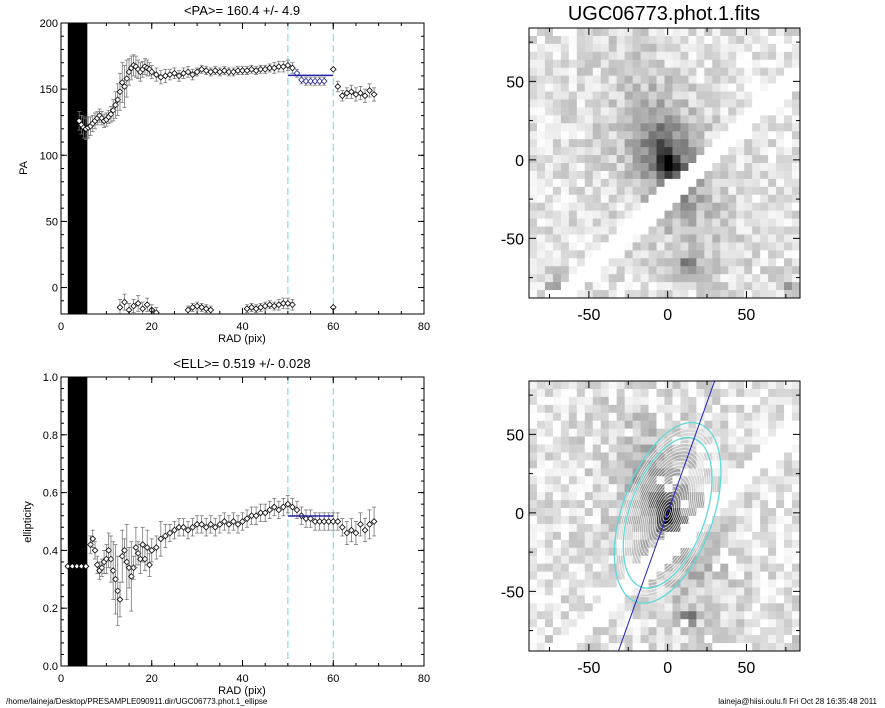 The width and height of the screenshot is (885, 708). Describe the element at coordinates (61, 327) in the screenshot. I see `pa-x-tick-label: 0` at that location.